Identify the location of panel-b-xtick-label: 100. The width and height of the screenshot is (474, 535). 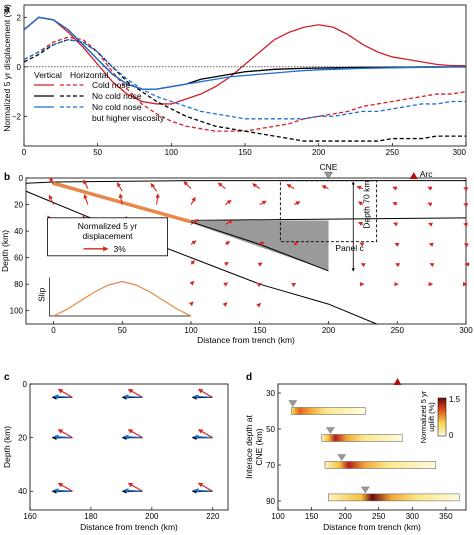
(191, 330).